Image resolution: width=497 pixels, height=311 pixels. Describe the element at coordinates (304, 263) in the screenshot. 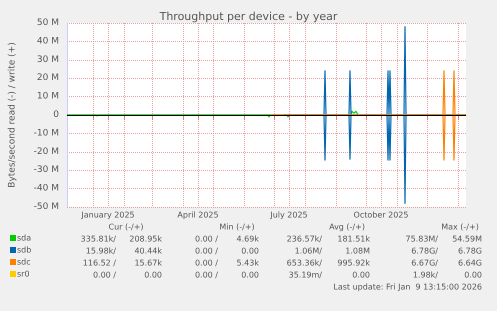

I see `text: 653.36k/` at that location.